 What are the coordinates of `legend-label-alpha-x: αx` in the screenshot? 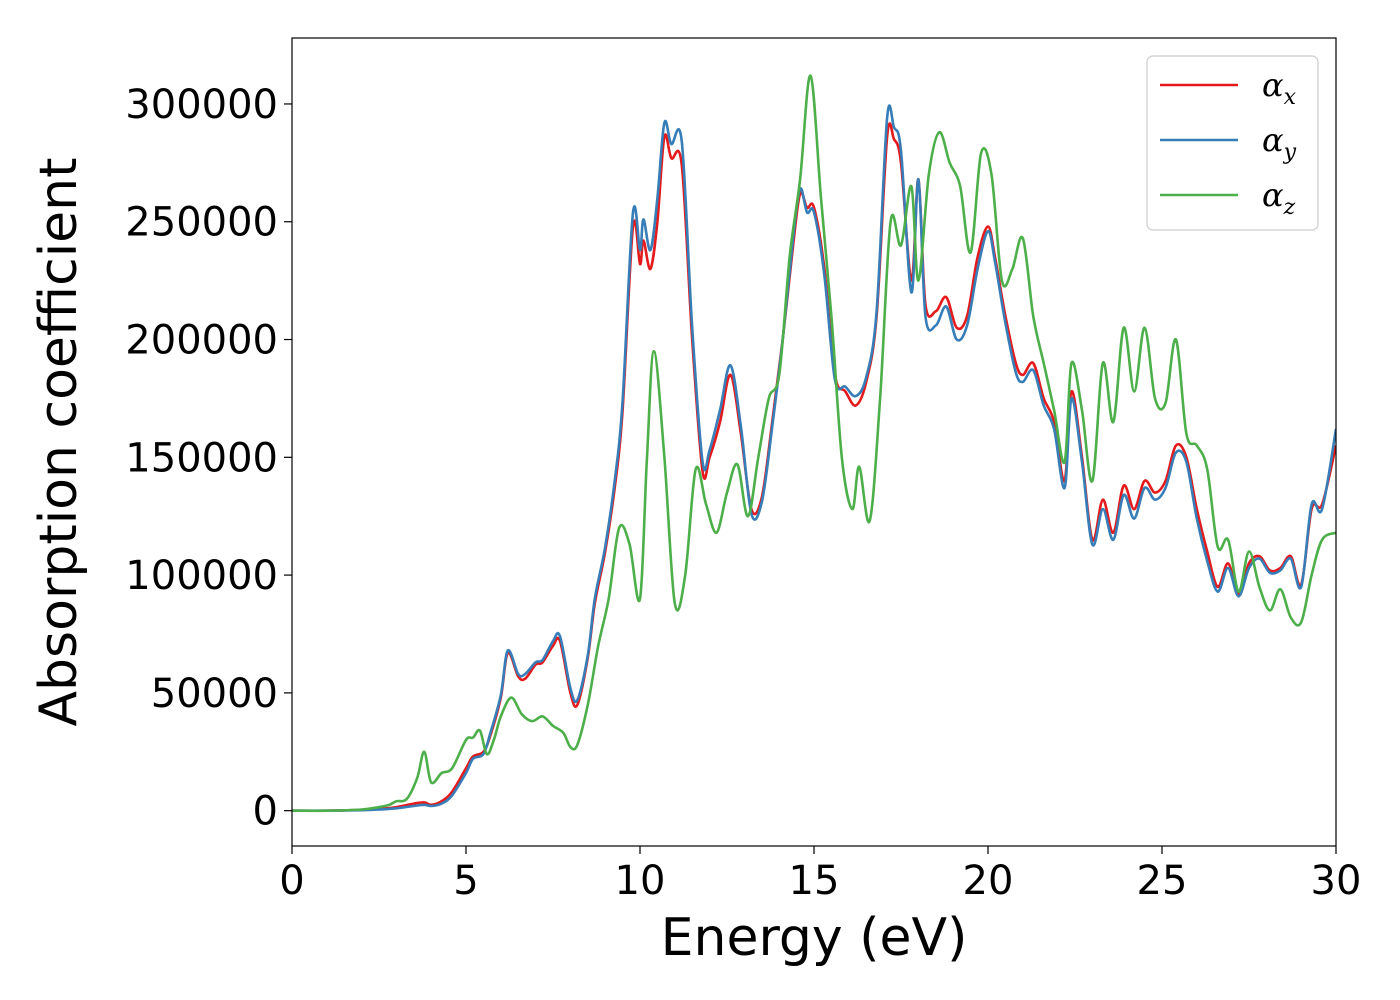 It's located at (1279, 88).